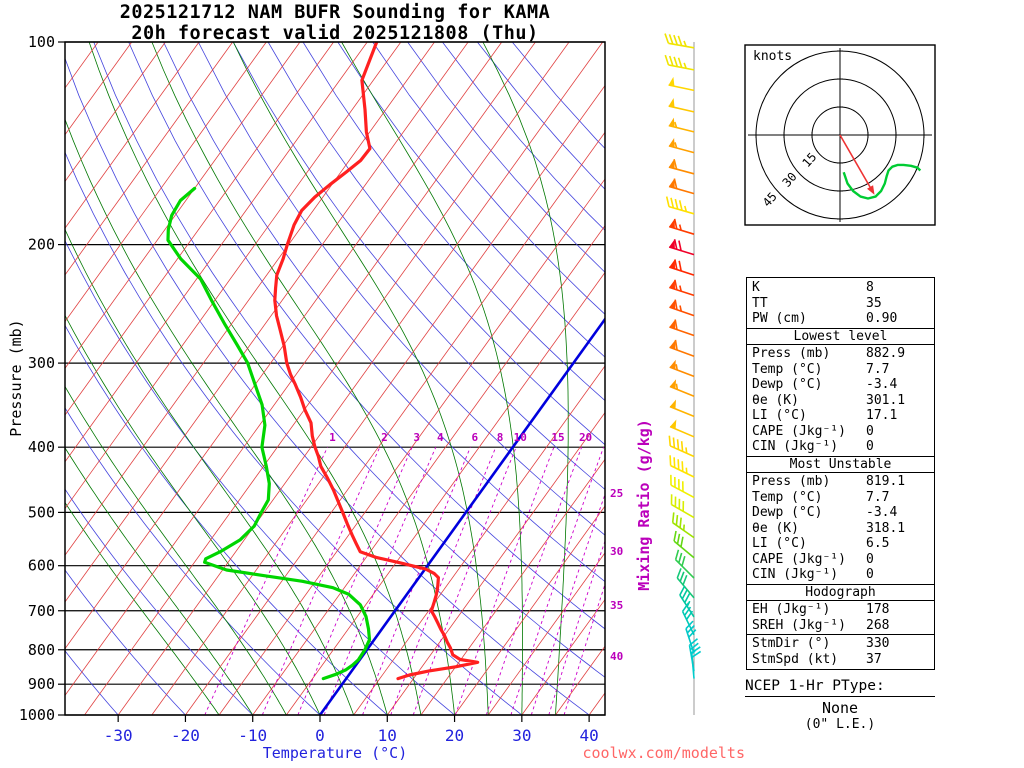  Describe the element at coordinates (790, 180) in the screenshot. I see `hodograph-ring-label: 30` at that location.